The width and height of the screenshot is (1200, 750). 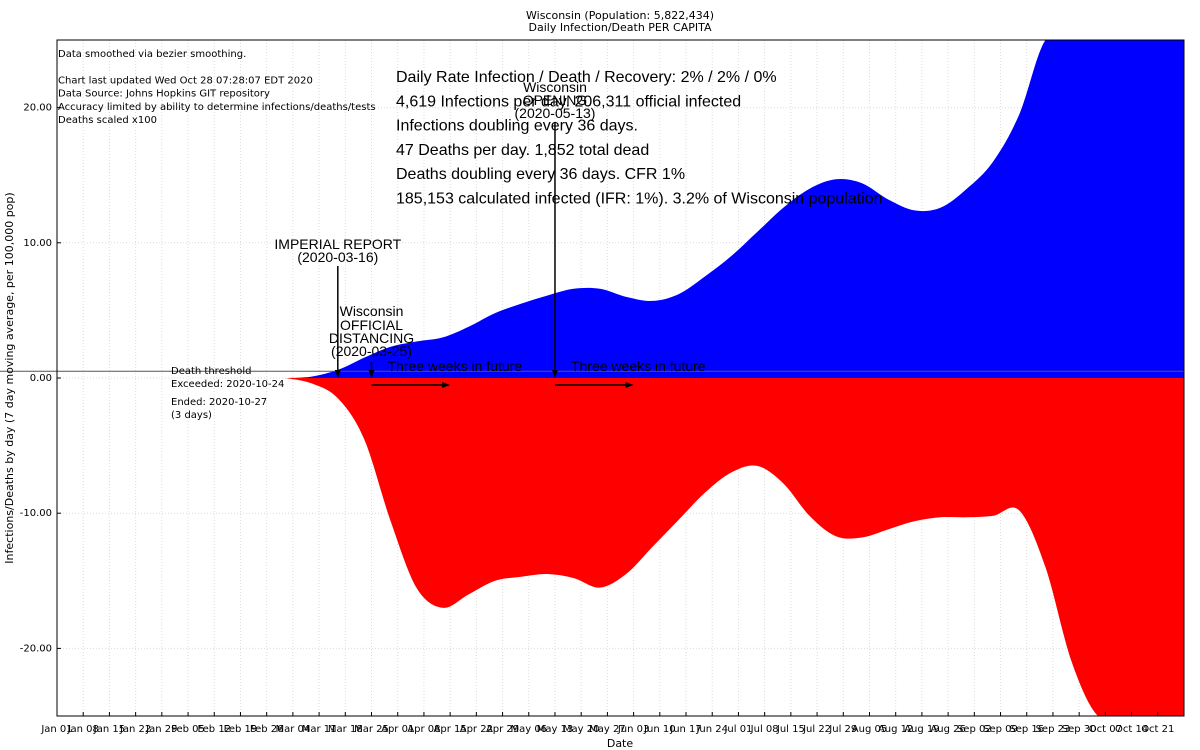 I want to click on x-tick-label: Aug 26, so click(x=947, y=729).